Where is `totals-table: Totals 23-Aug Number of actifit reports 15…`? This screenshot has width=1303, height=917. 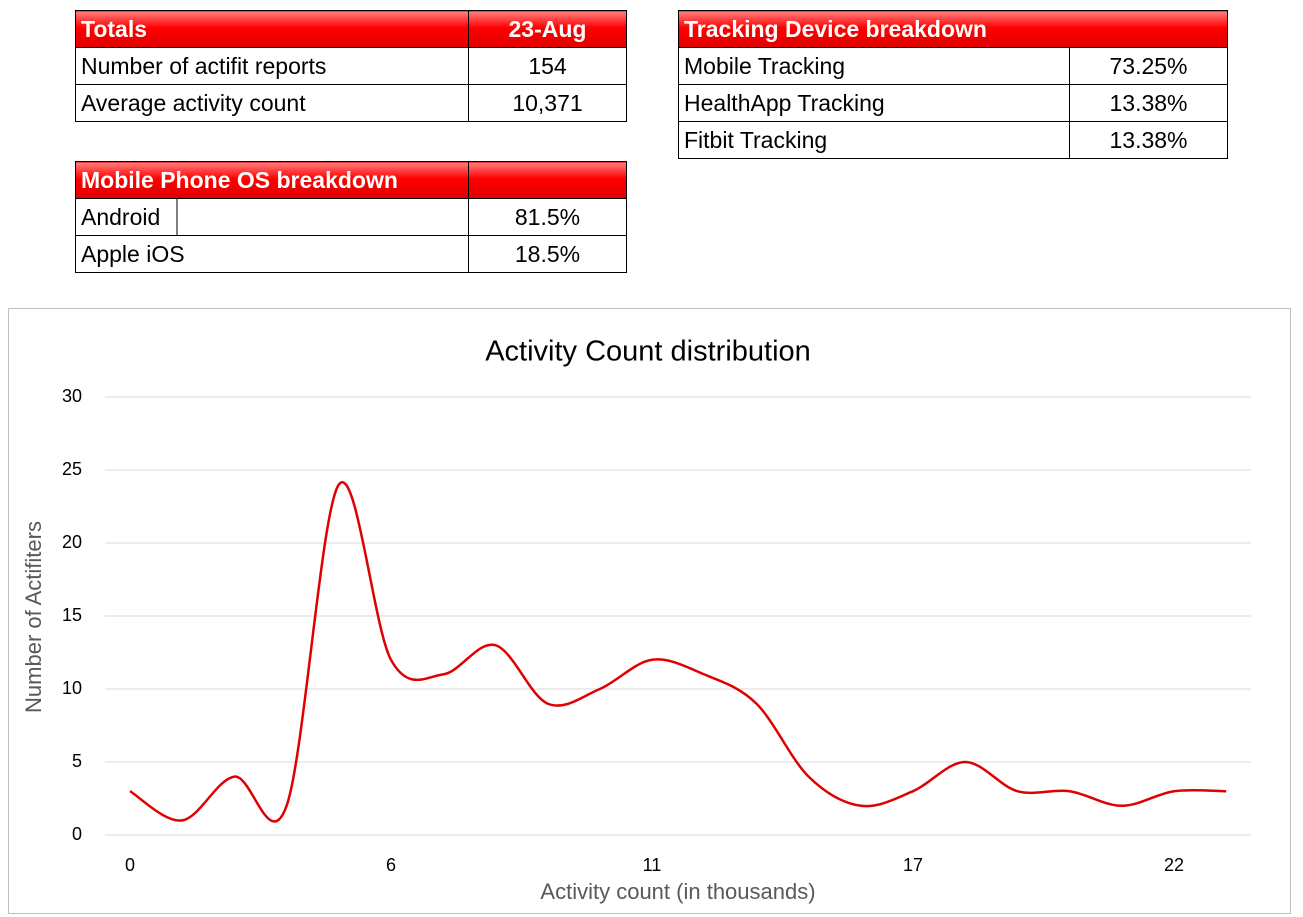 totals-table: Totals 23-Aug Number of actifit reports 15… is located at coordinates (351, 66).